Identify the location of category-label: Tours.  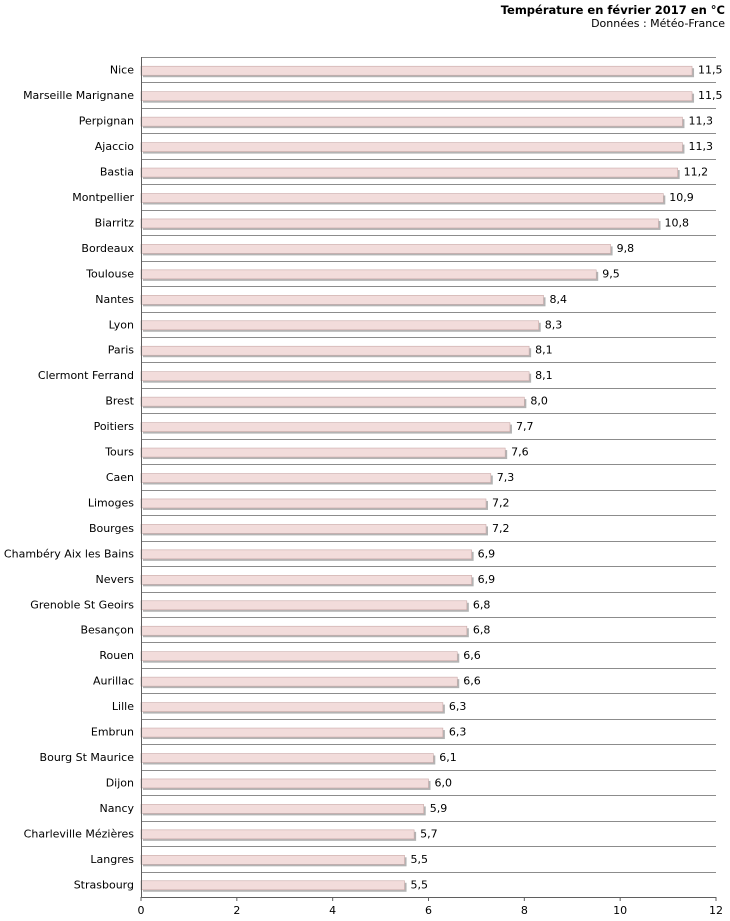
(119, 452).